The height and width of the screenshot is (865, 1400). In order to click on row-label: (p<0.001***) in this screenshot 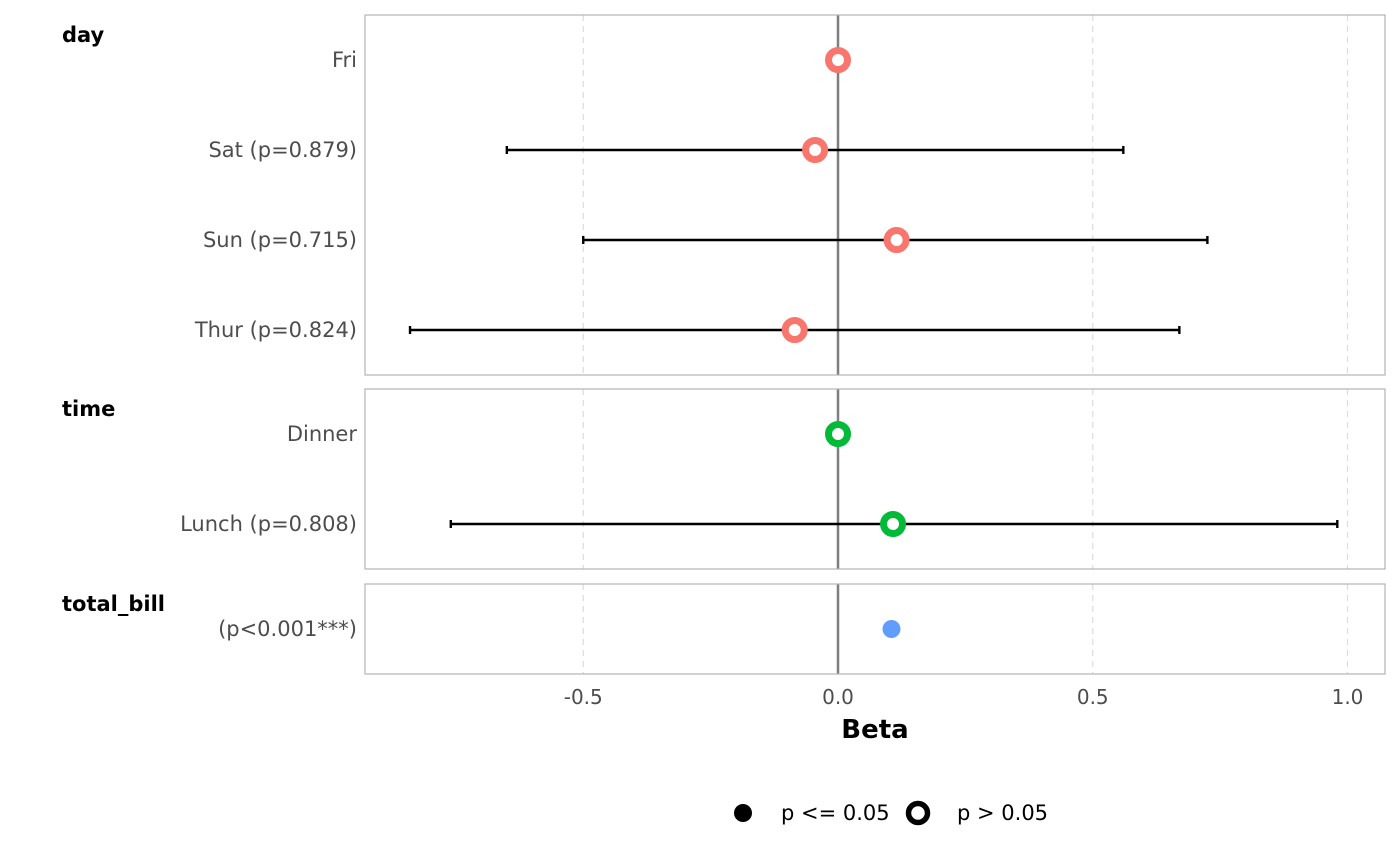, I will do `click(287, 629)`.